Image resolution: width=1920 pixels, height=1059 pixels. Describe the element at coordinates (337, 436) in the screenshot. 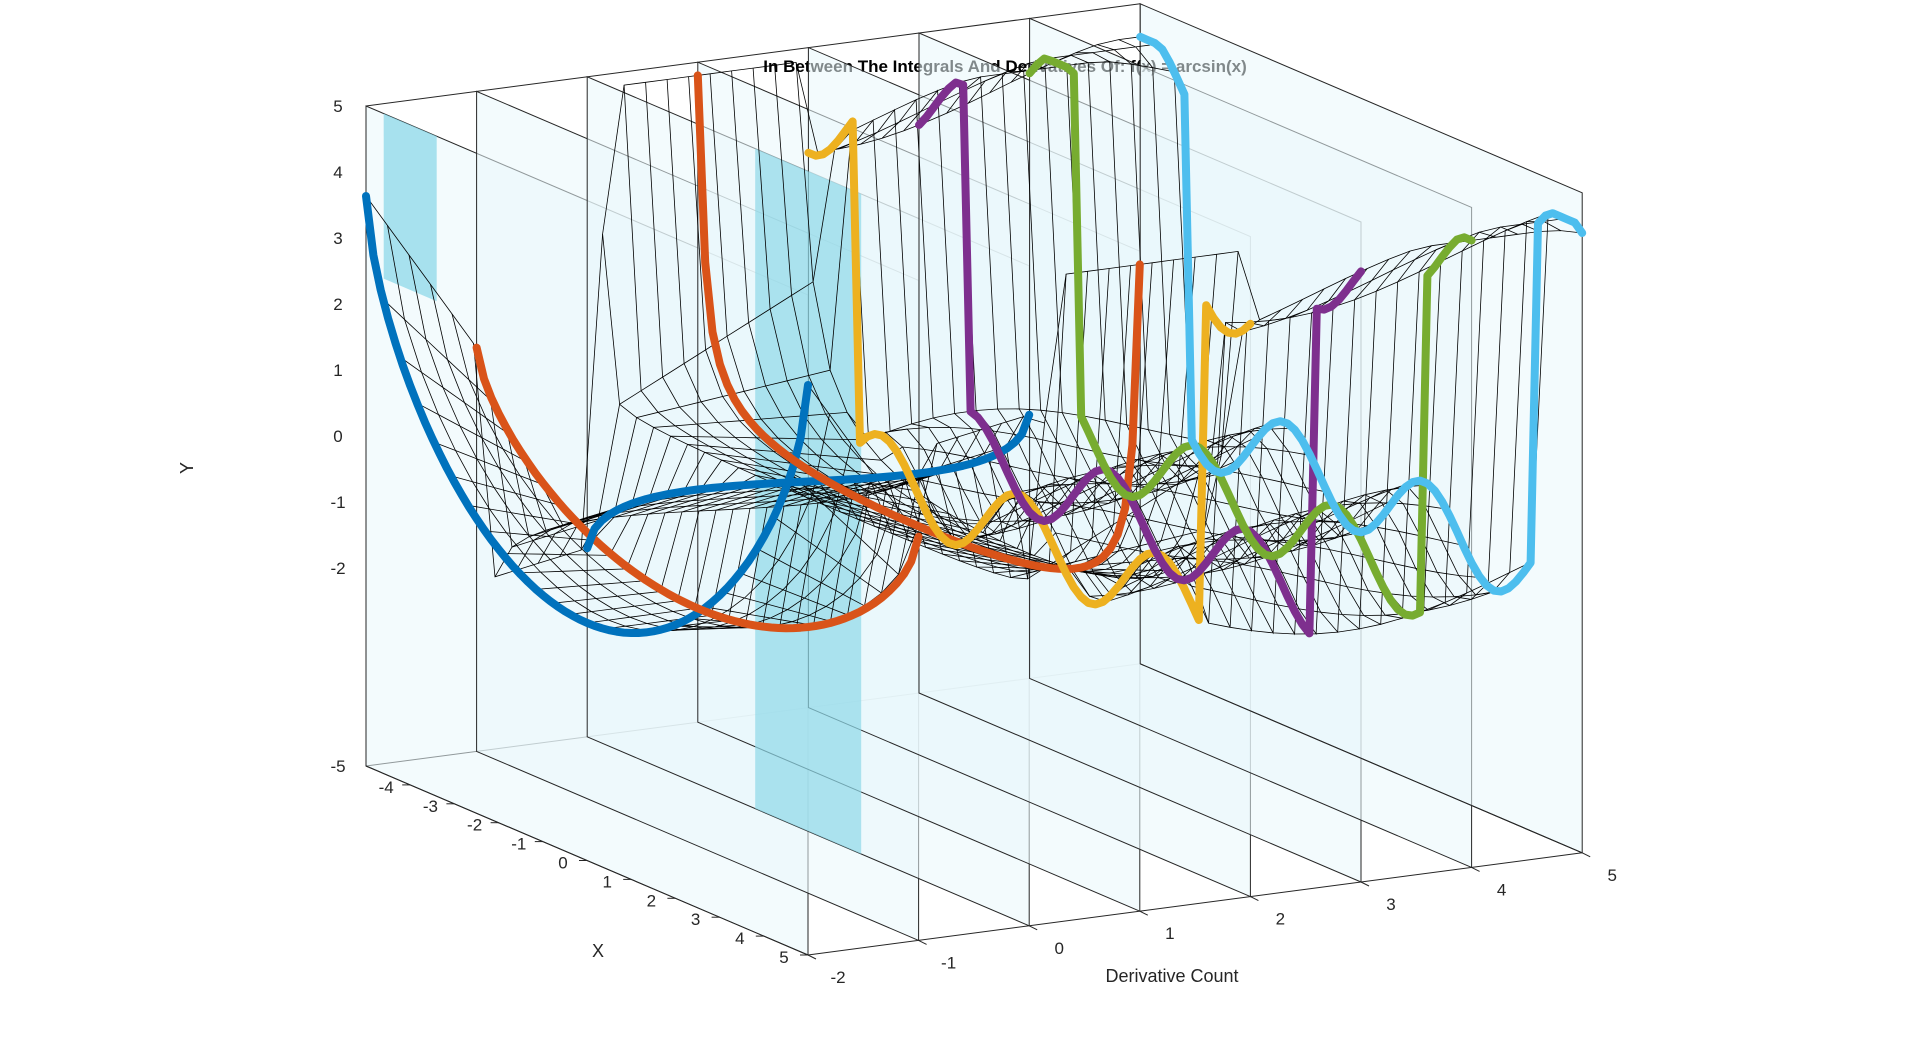

I see `y-tick-label: 0` at that location.